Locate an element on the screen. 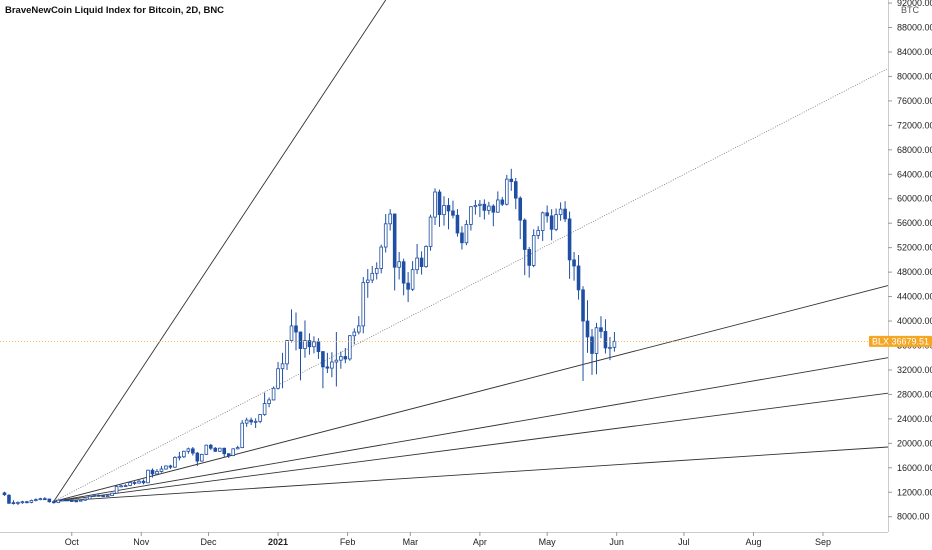 The image size is (932, 550). time-tick-label: Oct is located at coordinates (72, 542).